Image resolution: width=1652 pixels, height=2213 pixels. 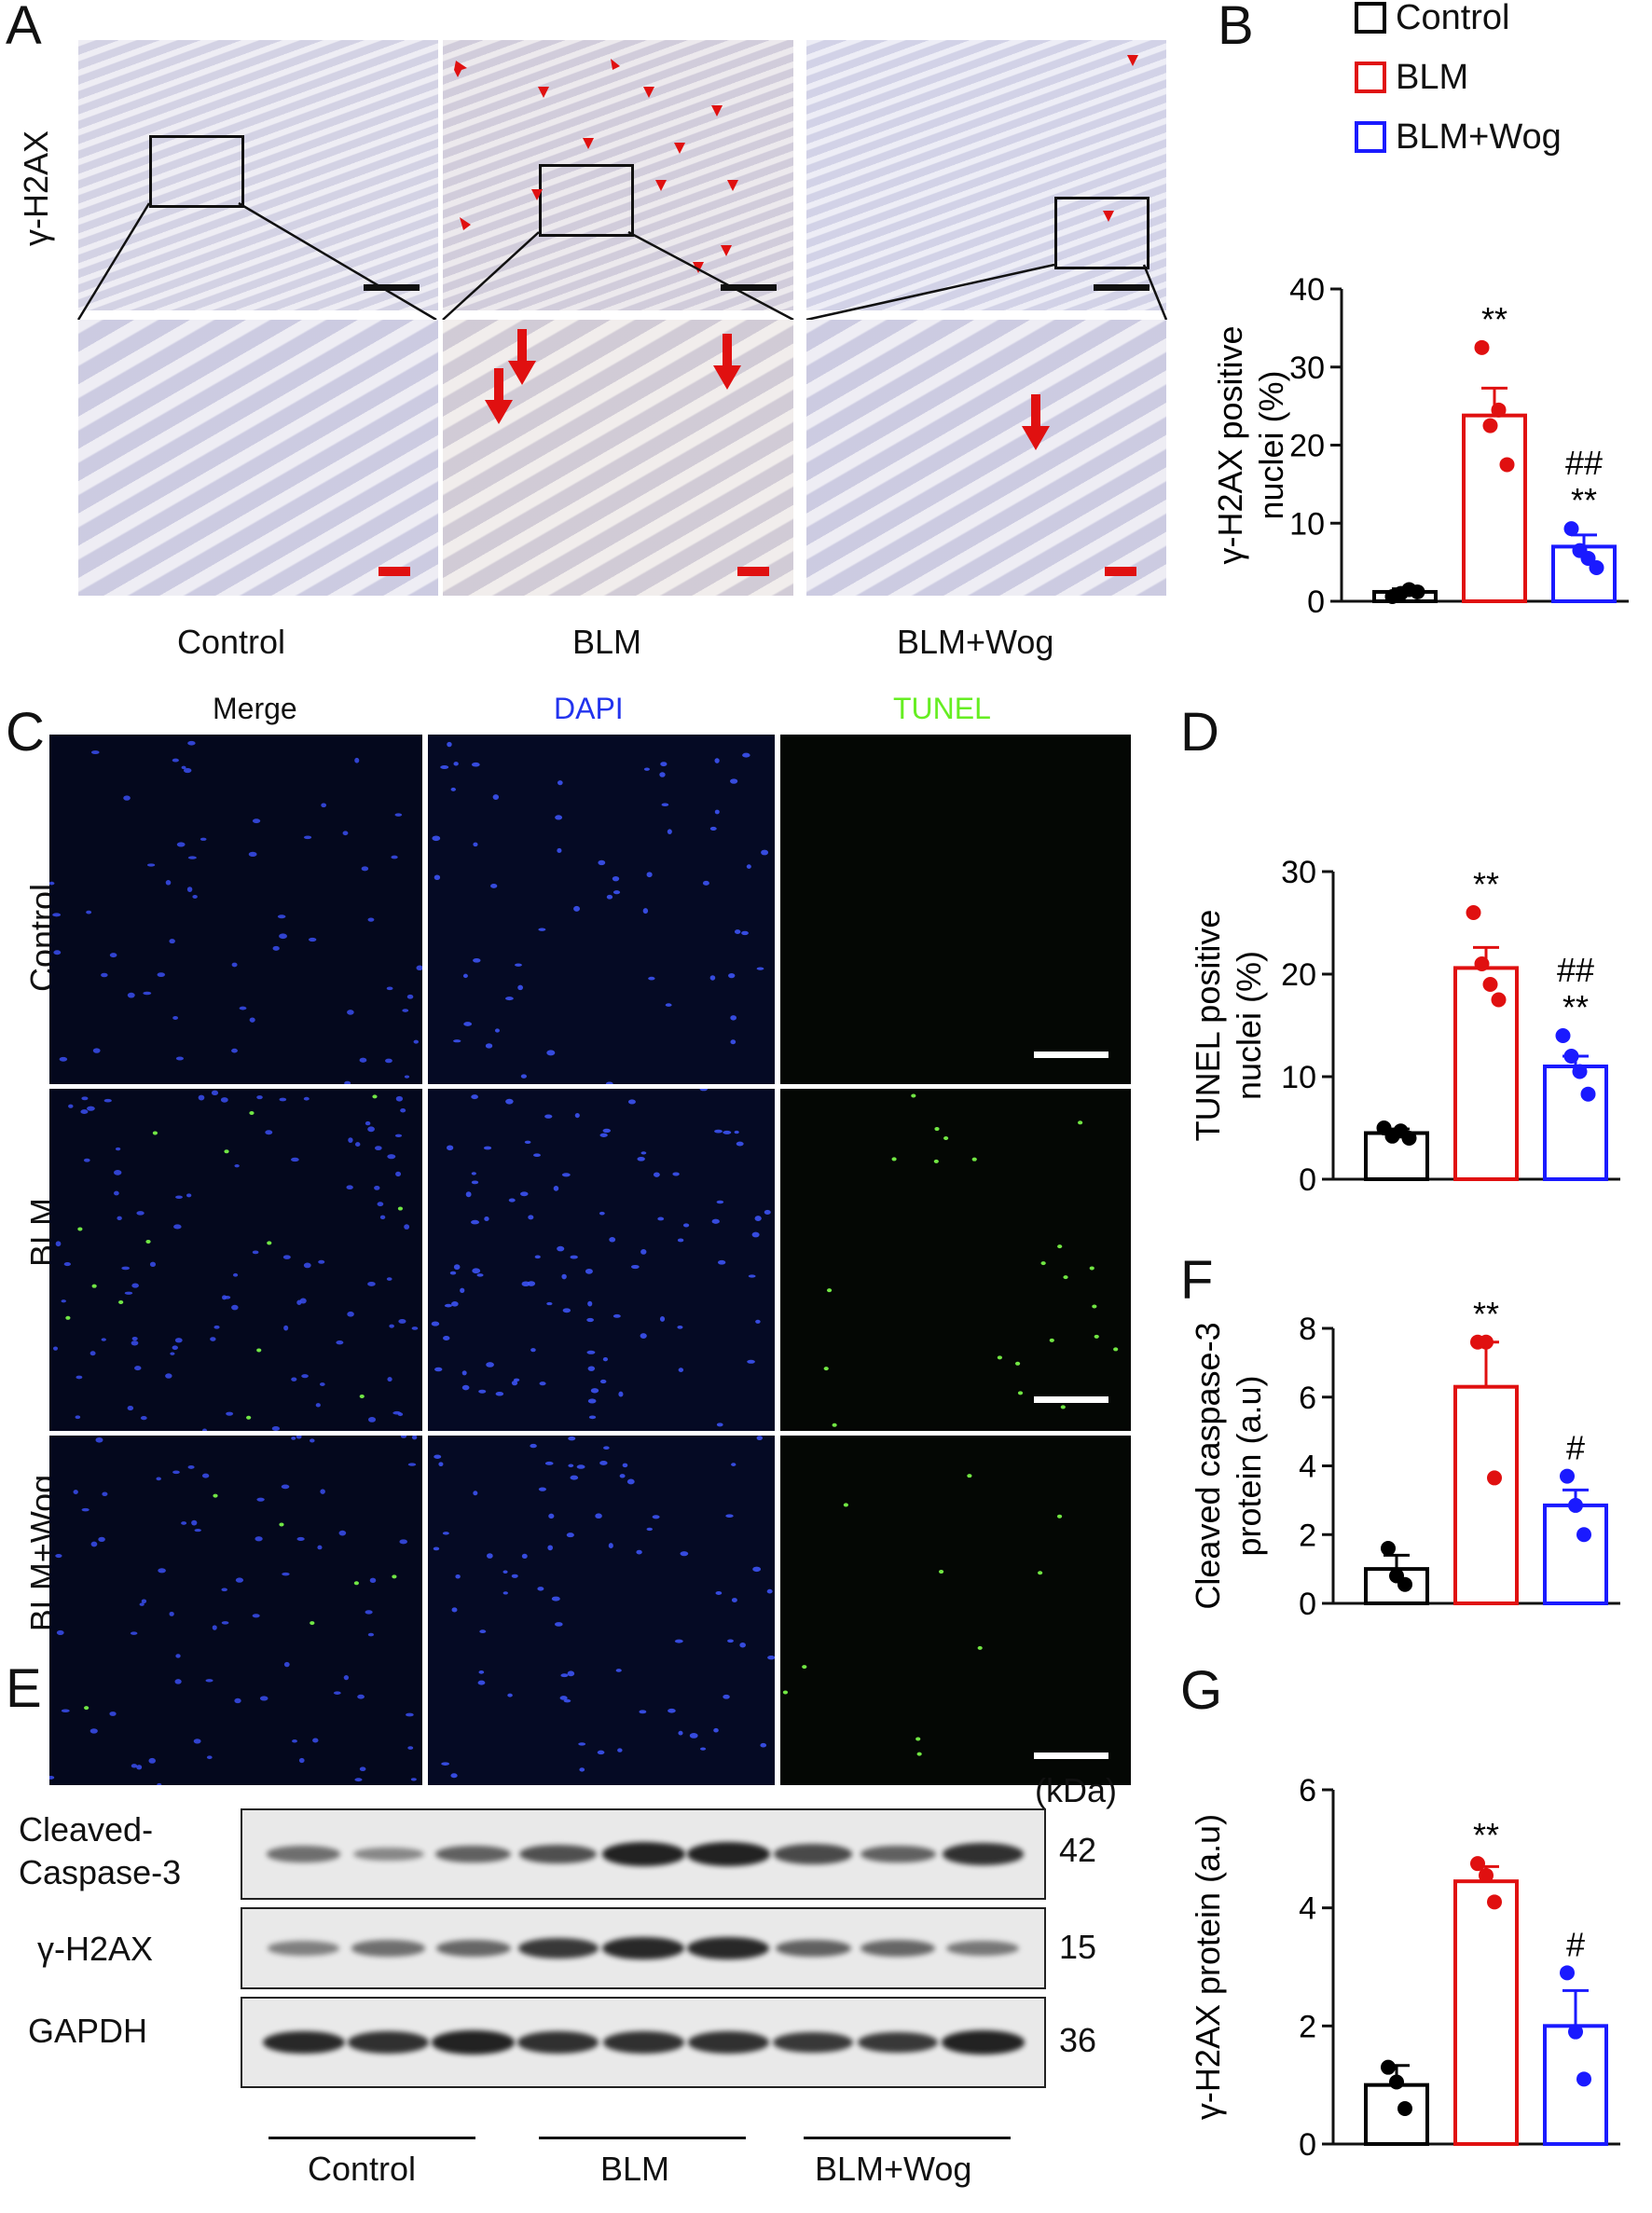 I want to click on panel-c-col-label-merge: Merge, so click(x=255, y=708).